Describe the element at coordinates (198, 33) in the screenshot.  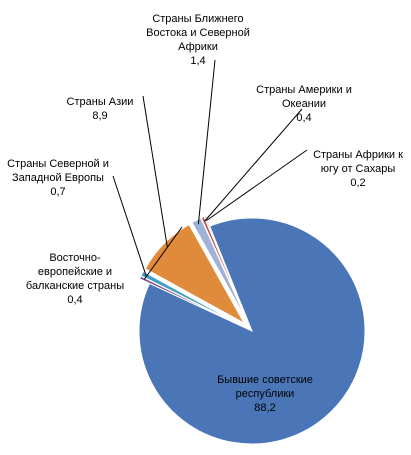
I see `slice-label-line: Востока и Северной` at that location.